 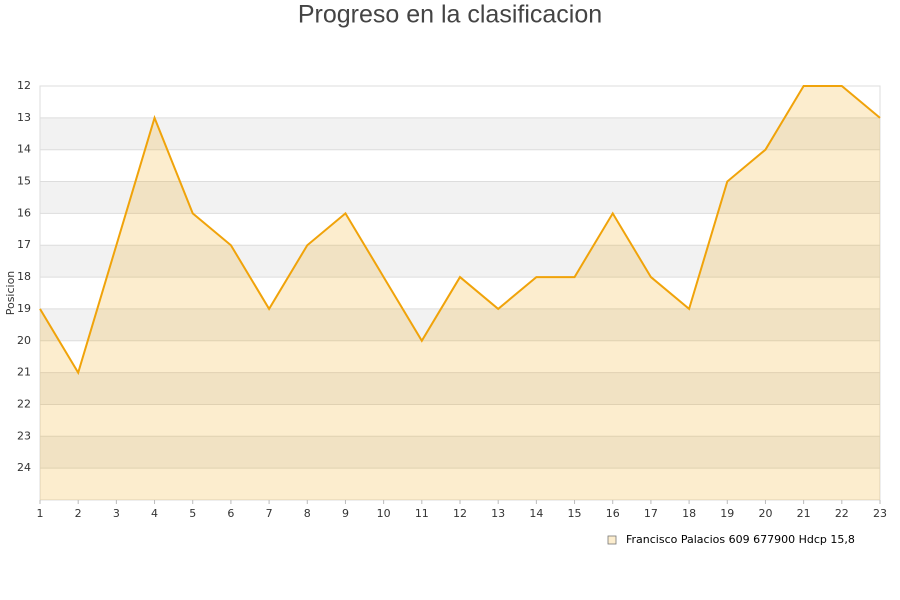 I want to click on x-tick-label: 13, so click(x=498, y=513).